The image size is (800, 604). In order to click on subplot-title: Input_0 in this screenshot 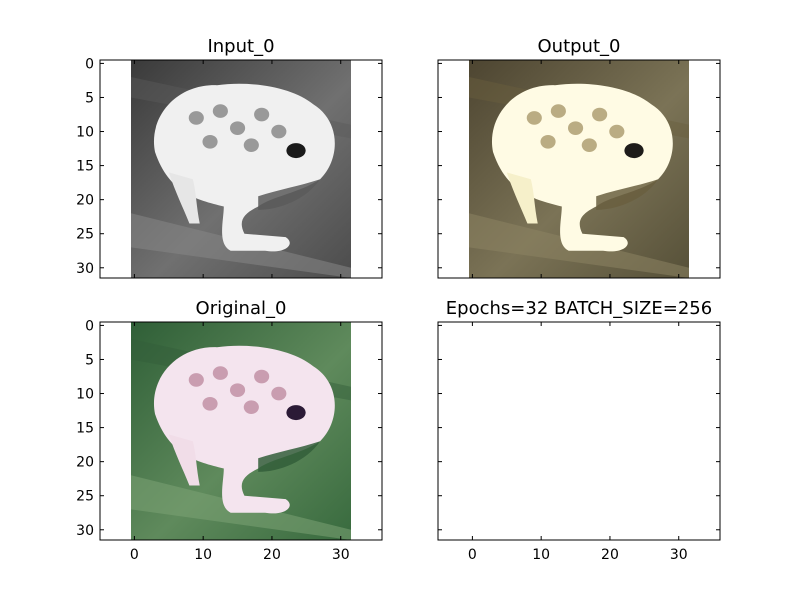, I will do `click(240, 46)`.